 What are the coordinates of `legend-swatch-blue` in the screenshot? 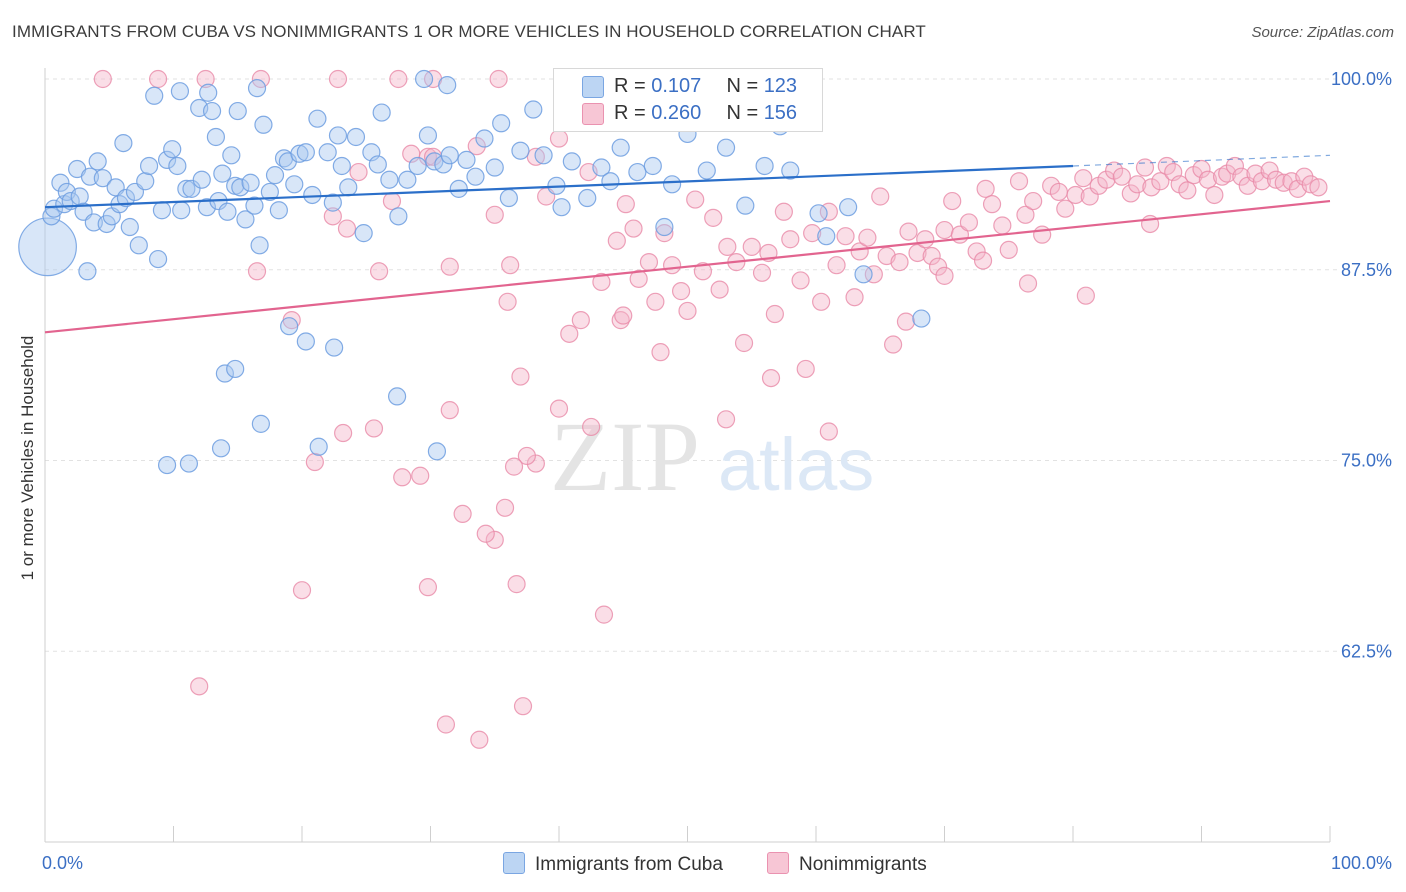 It's located at (593, 87).